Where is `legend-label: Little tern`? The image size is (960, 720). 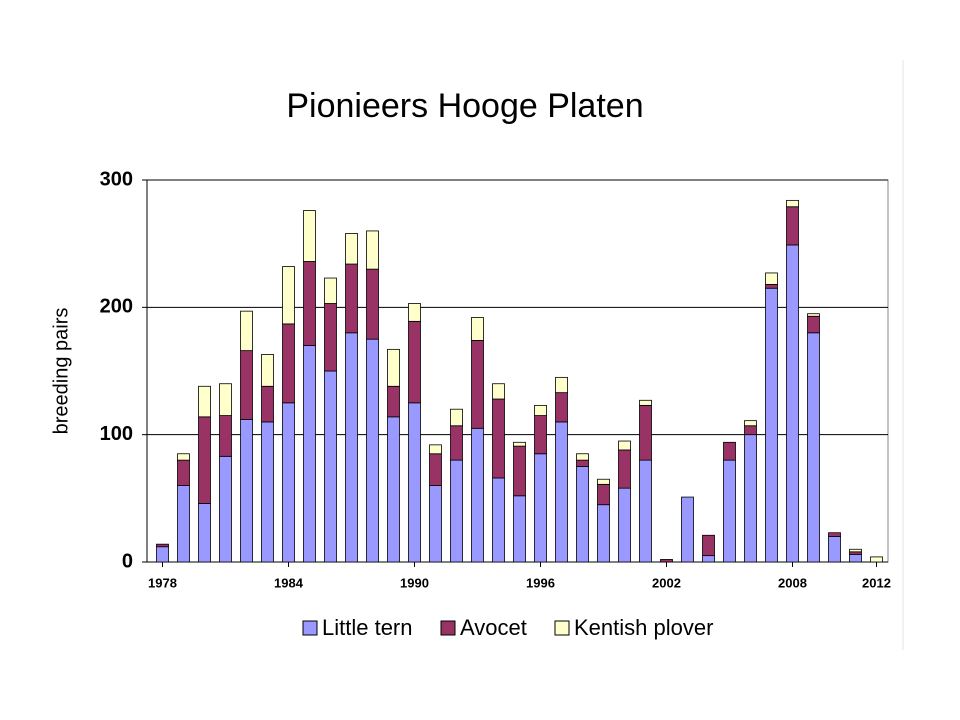
legend-label: Little tern is located at coordinates (367, 627).